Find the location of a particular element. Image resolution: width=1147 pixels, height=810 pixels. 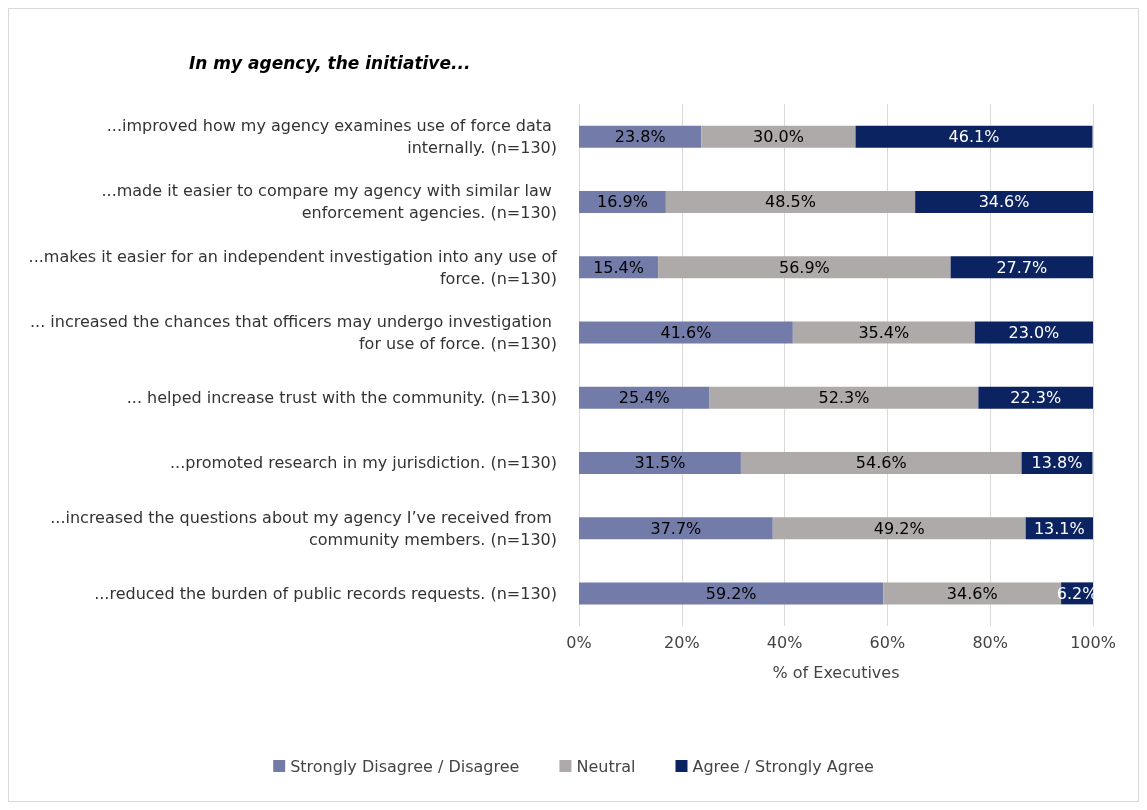

y-tick-label: ... helped increase trust with the community. (n=130) is located at coordinates (341, 398).